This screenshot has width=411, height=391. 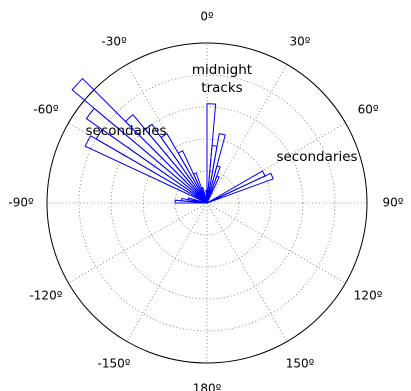 What do you see at coordinates (46, 110) in the screenshot?
I see `angle-label: -60º` at bounding box center [46, 110].